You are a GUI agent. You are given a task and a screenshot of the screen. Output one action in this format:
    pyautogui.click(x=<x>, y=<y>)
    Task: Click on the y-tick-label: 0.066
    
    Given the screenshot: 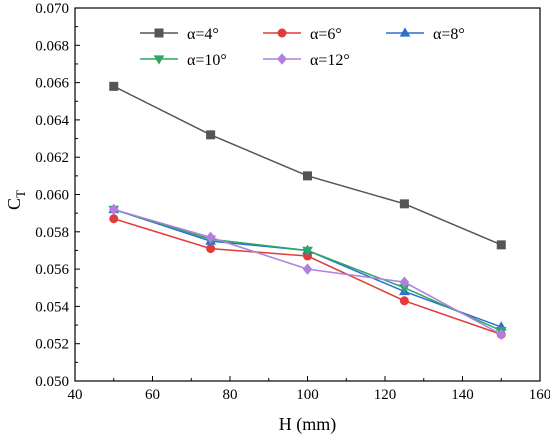 What is the action you would take?
    pyautogui.click(x=52, y=84)
    